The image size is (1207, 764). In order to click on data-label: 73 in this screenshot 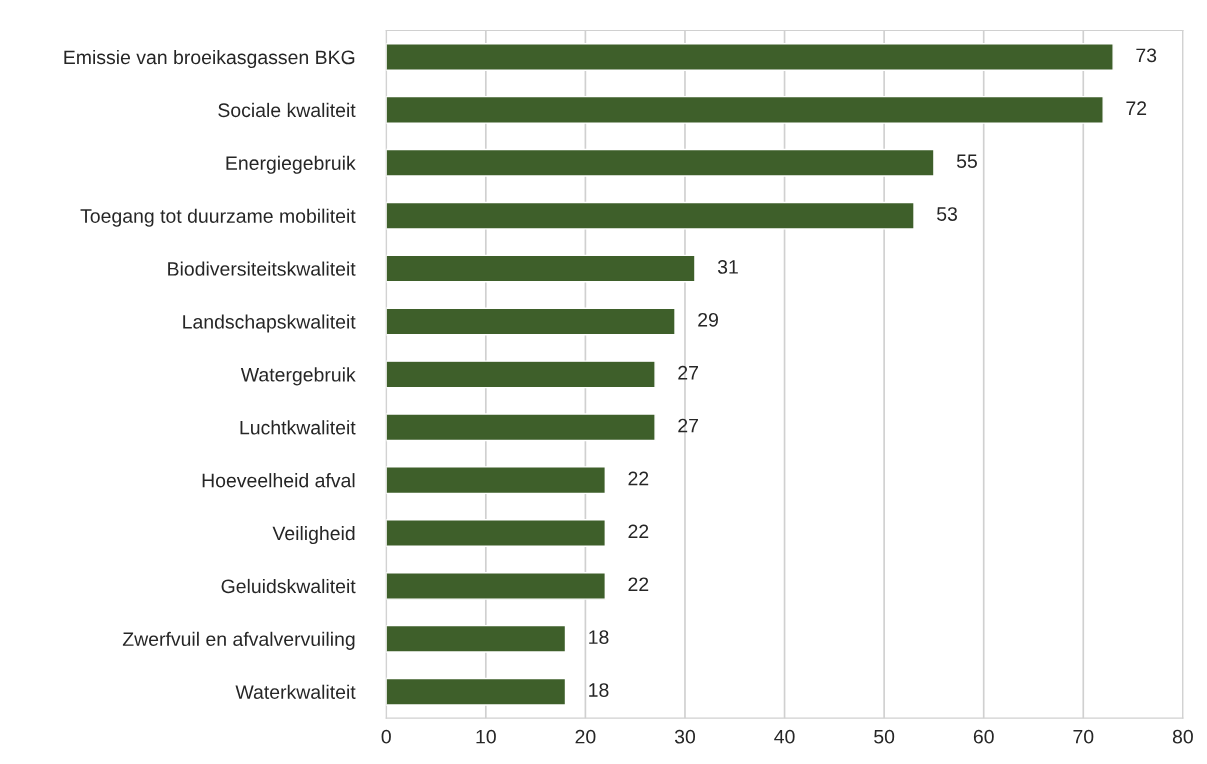, I will do `click(1146, 55)`.